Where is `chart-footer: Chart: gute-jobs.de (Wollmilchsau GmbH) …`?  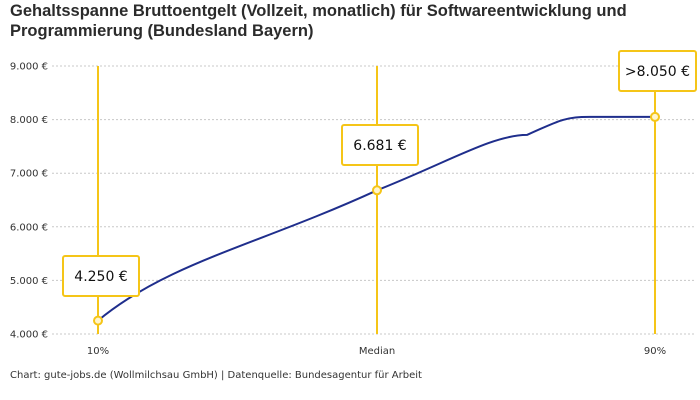 chart-footer: Chart: gute-jobs.de (Wollmilchsau GmbH) … is located at coordinates (216, 375).